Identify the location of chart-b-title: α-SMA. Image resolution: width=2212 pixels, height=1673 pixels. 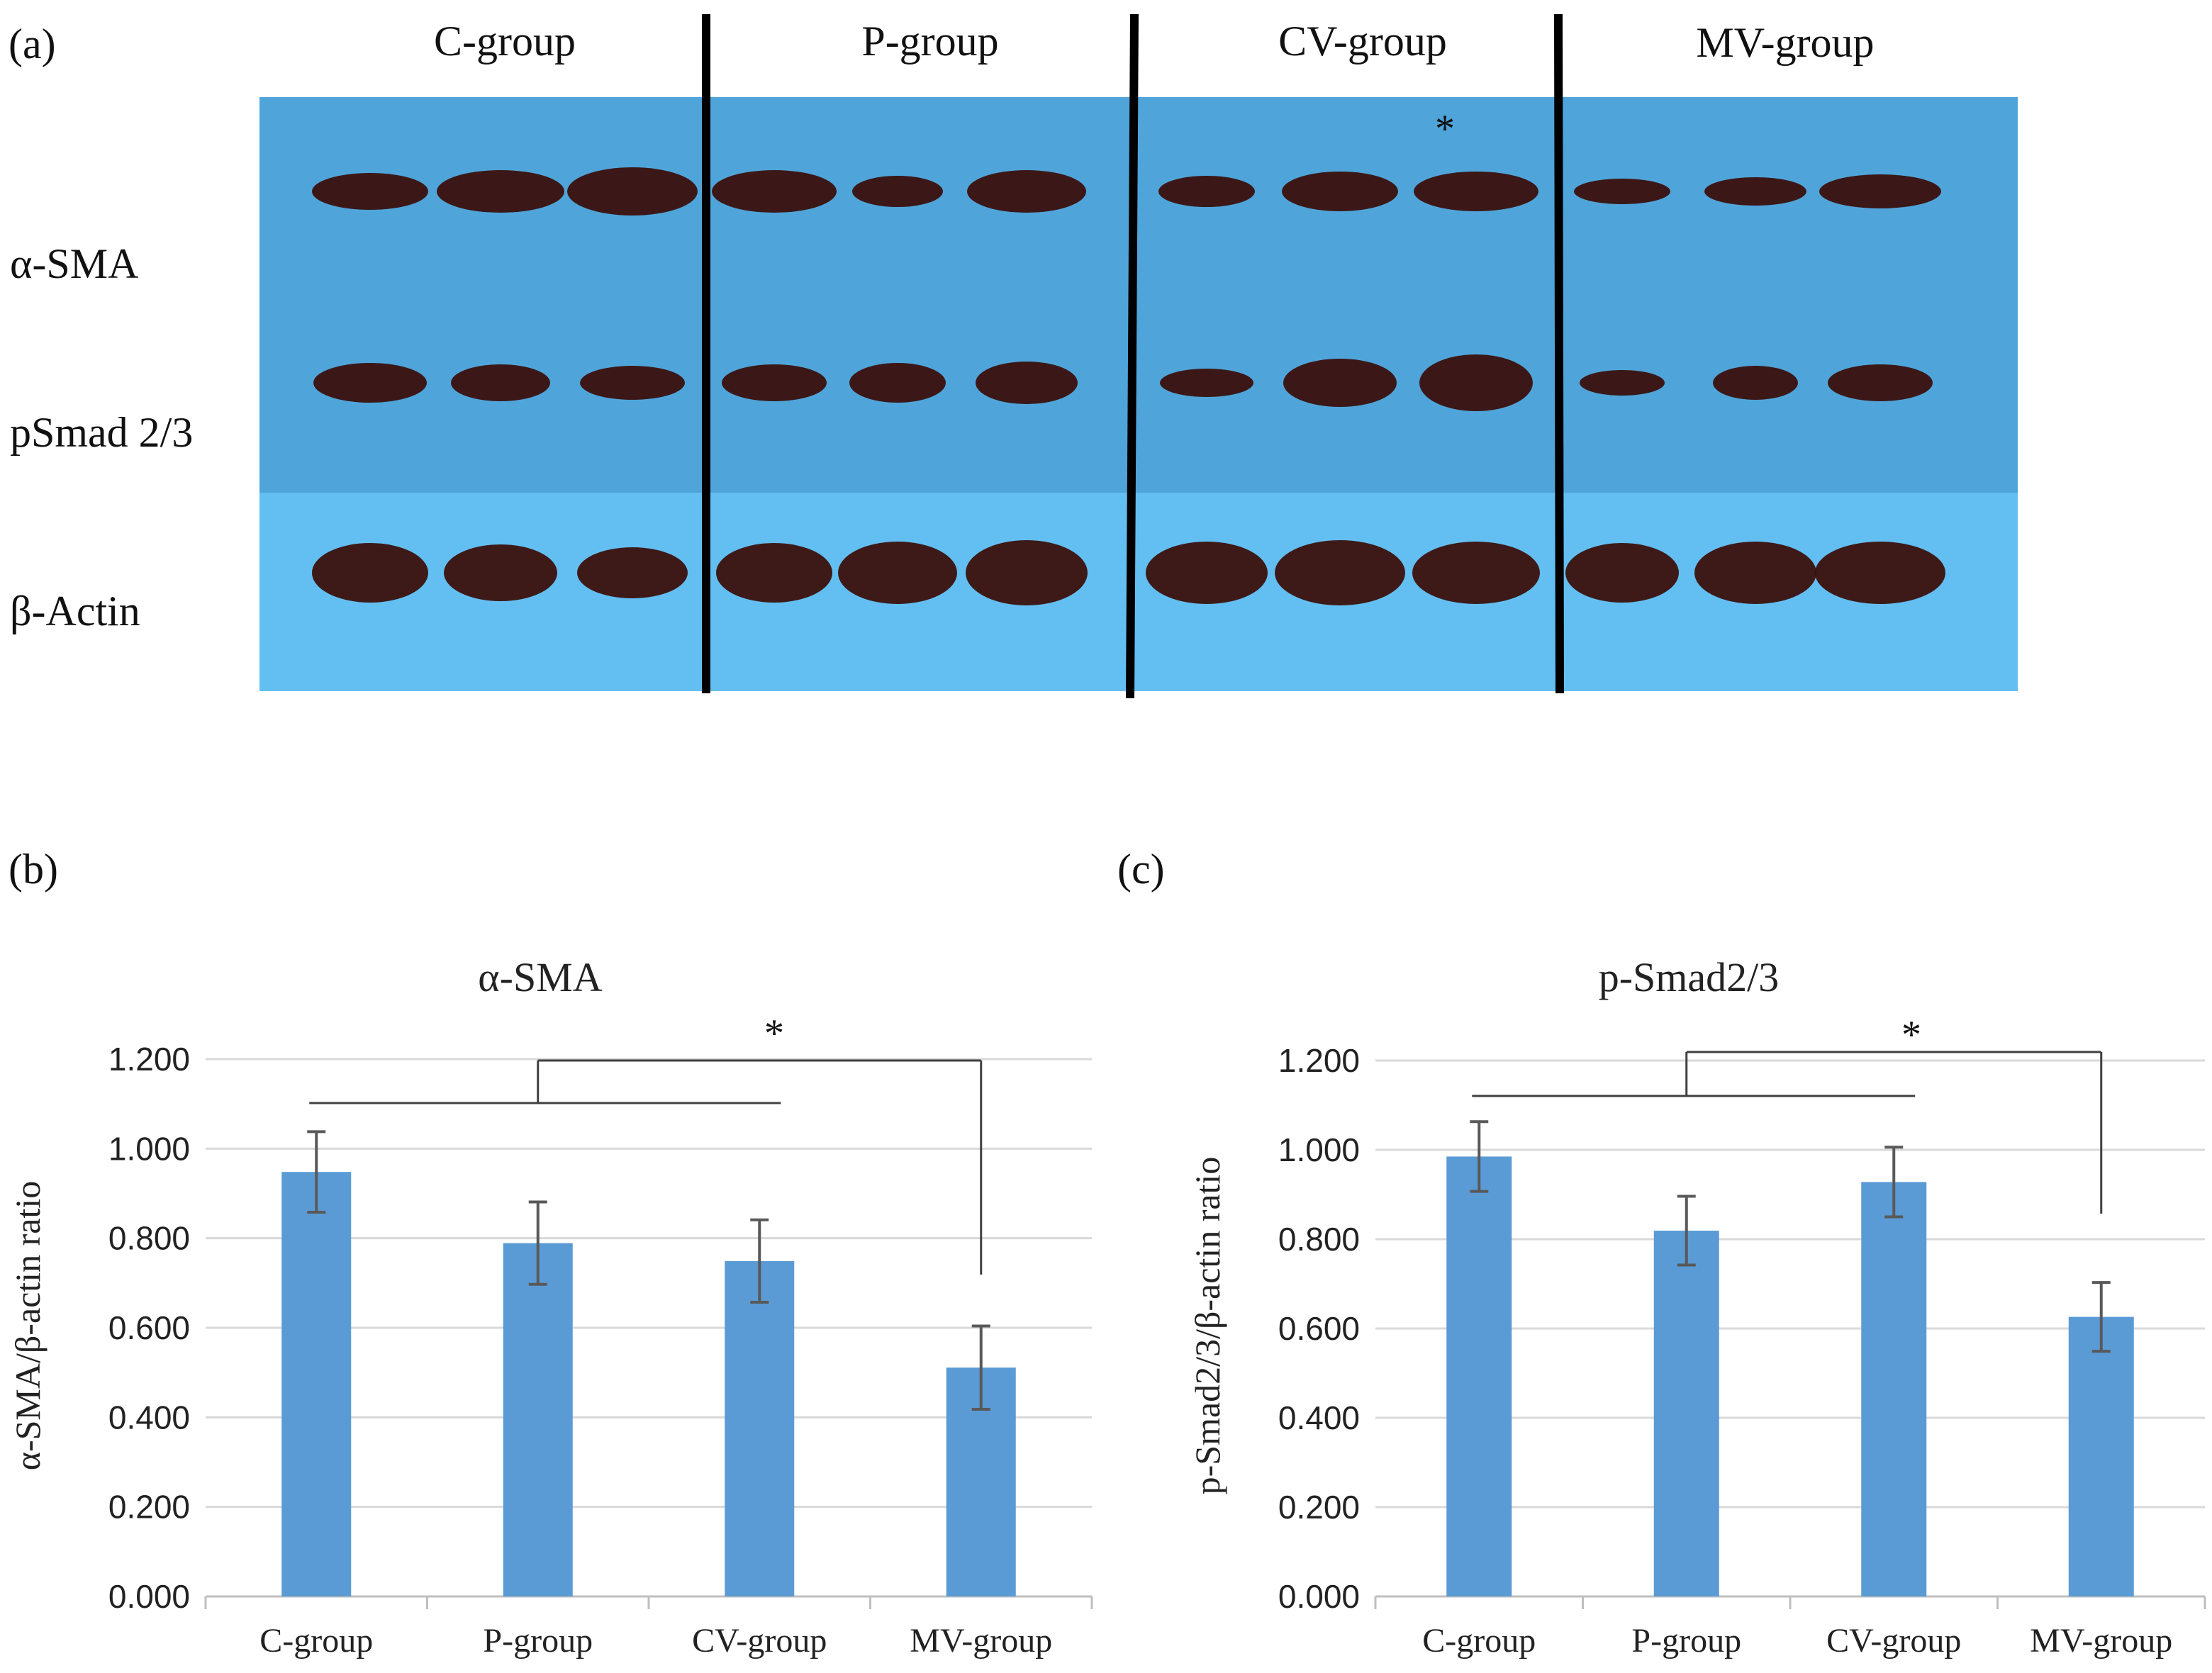
(540, 977).